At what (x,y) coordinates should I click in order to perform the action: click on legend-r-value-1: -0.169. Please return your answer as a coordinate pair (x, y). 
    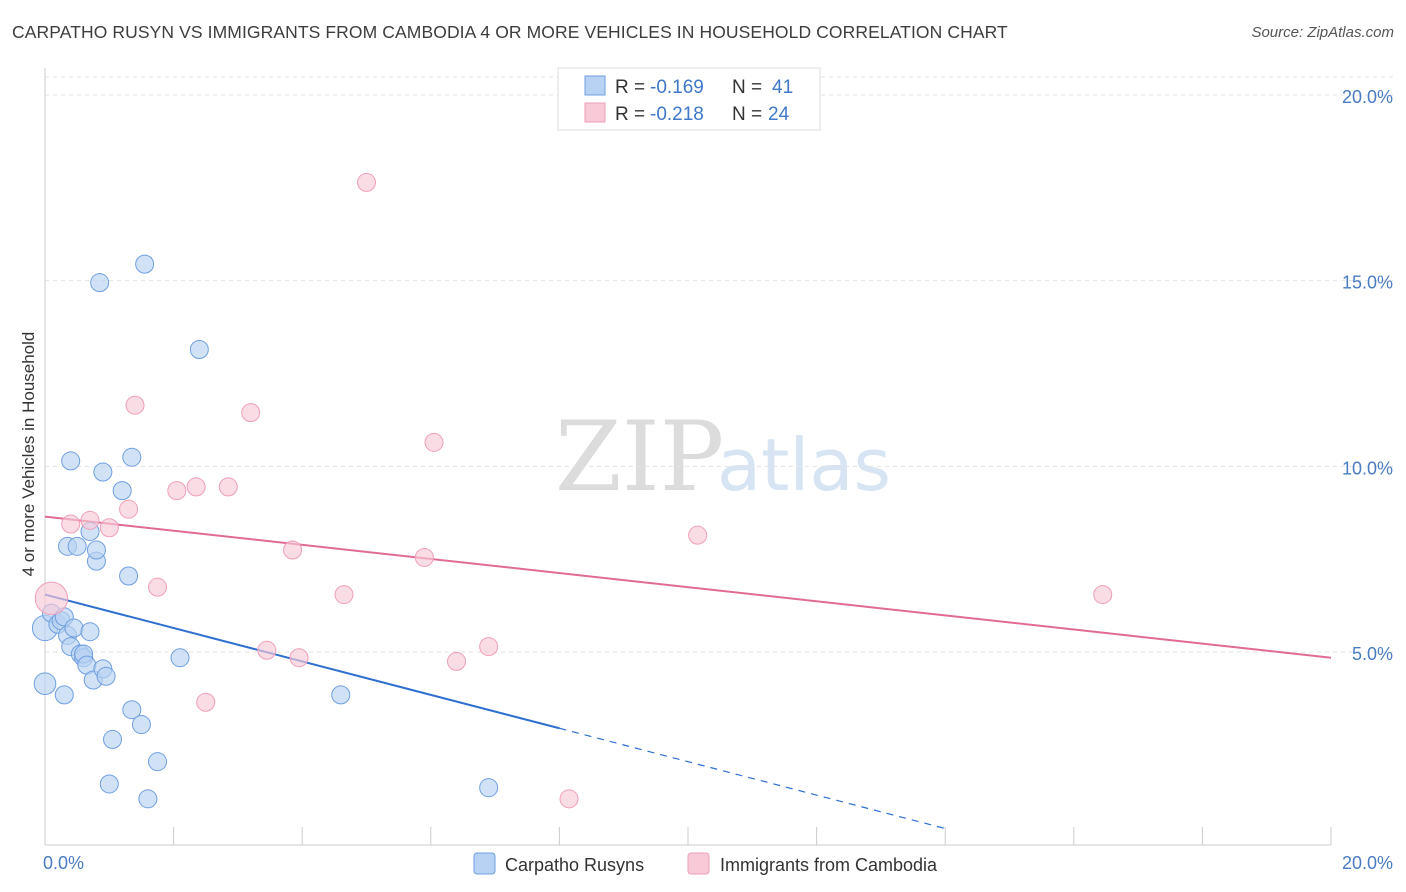
    Looking at the image, I should click on (677, 87).